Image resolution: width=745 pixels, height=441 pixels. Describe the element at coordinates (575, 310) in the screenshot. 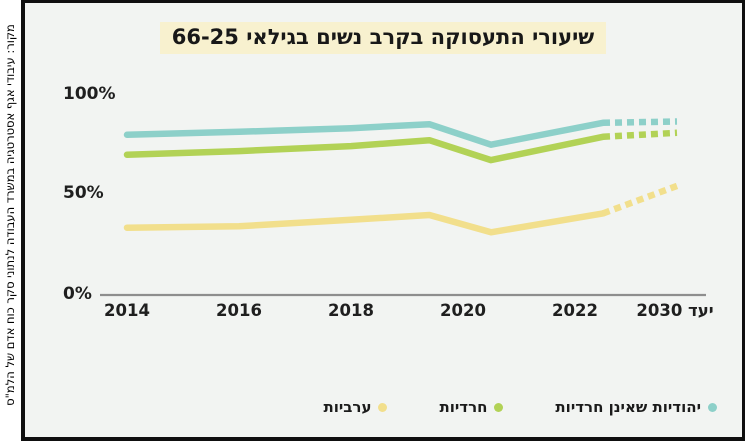

I see `x-tick-2022: 2022` at that location.